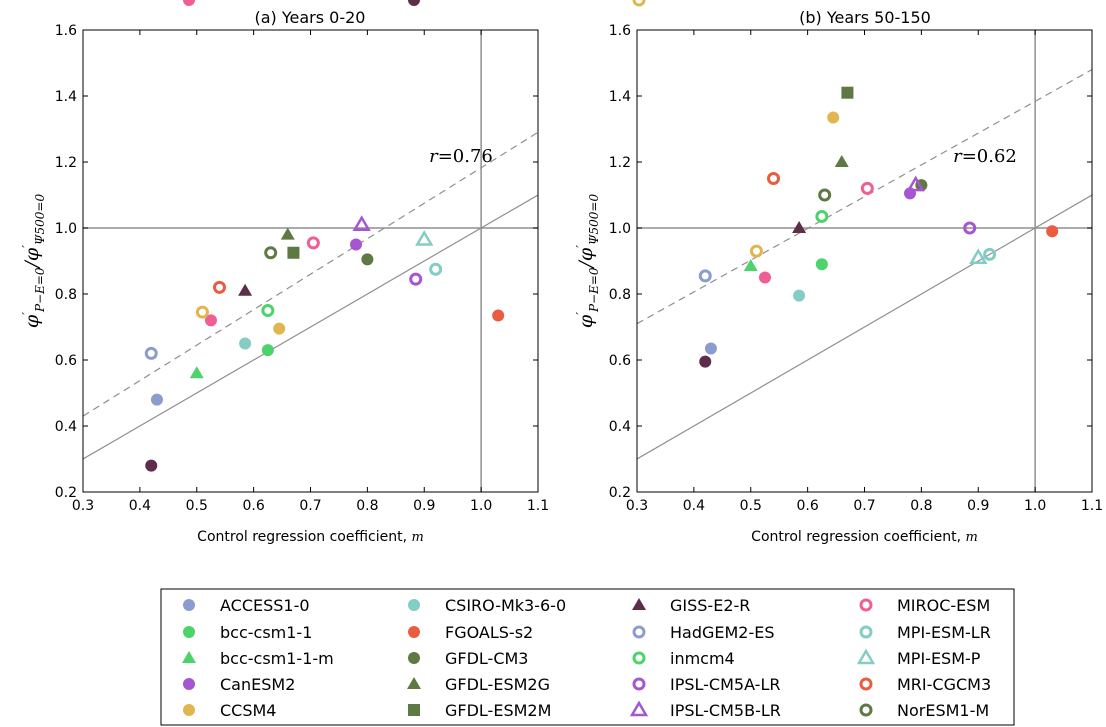  Describe the element at coordinates (486, 658) in the screenshot. I see `legend-label: GFDL-CM3` at that location.